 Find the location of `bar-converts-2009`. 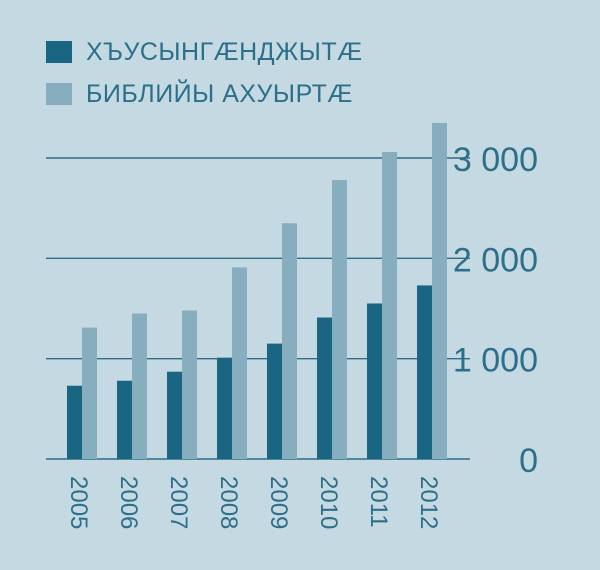

bar-converts-2009 is located at coordinates (274, 401).